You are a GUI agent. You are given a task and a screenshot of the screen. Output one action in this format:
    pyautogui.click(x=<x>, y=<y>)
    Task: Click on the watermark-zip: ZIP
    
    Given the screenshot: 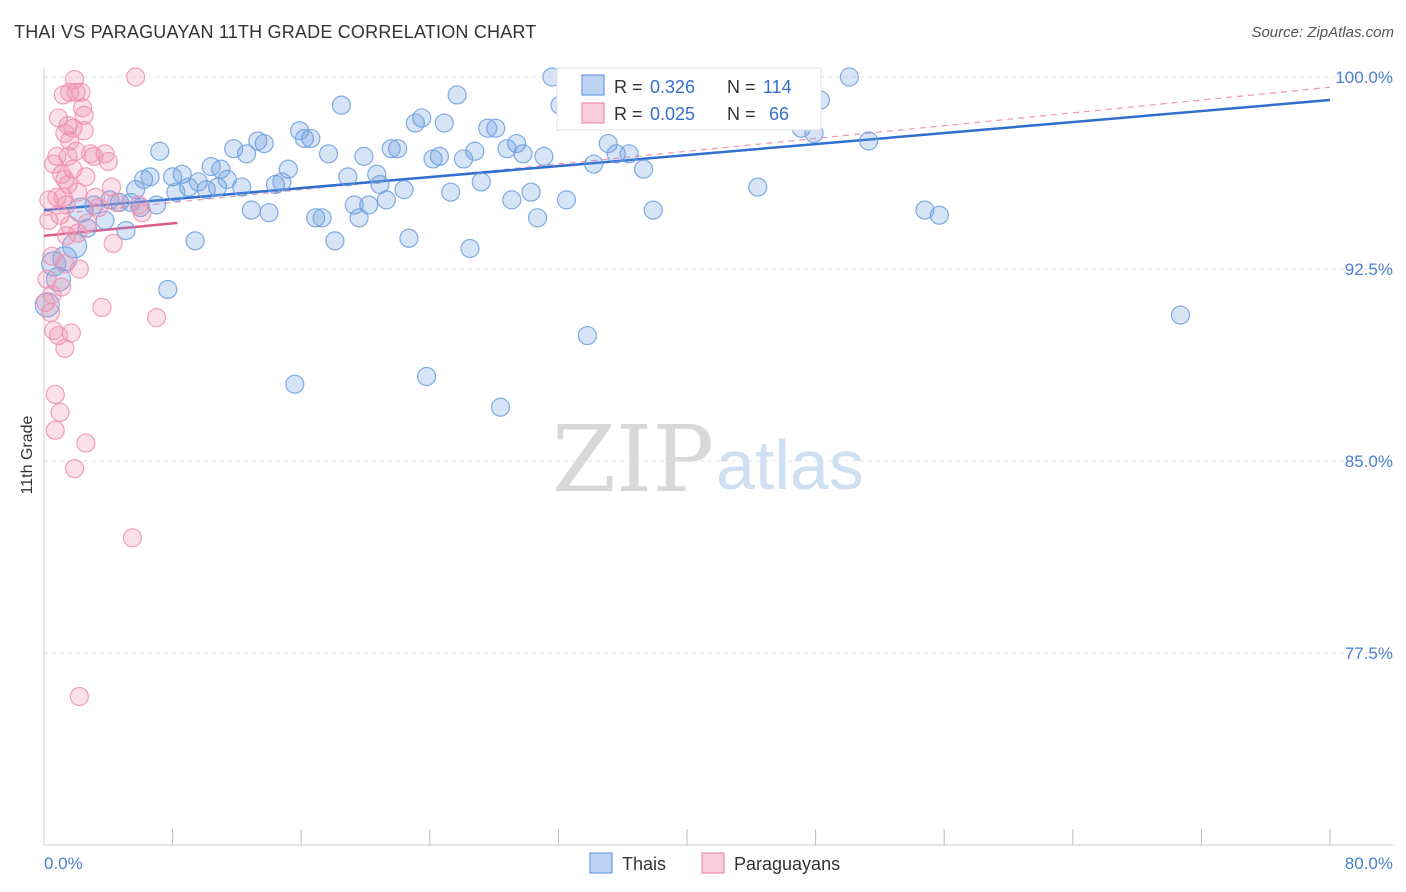 What is the action you would take?
    pyautogui.click(x=633, y=459)
    